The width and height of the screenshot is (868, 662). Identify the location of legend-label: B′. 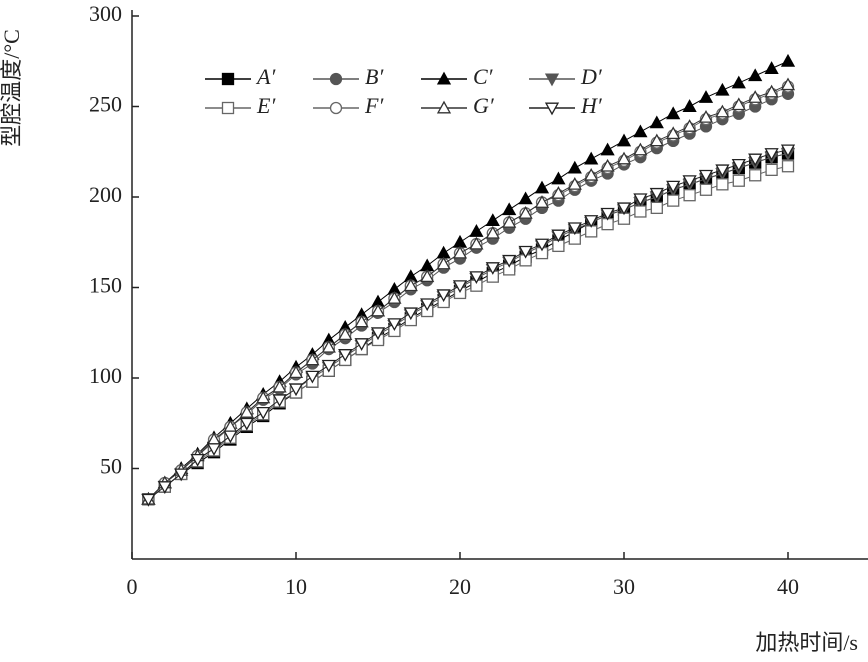
(374, 76).